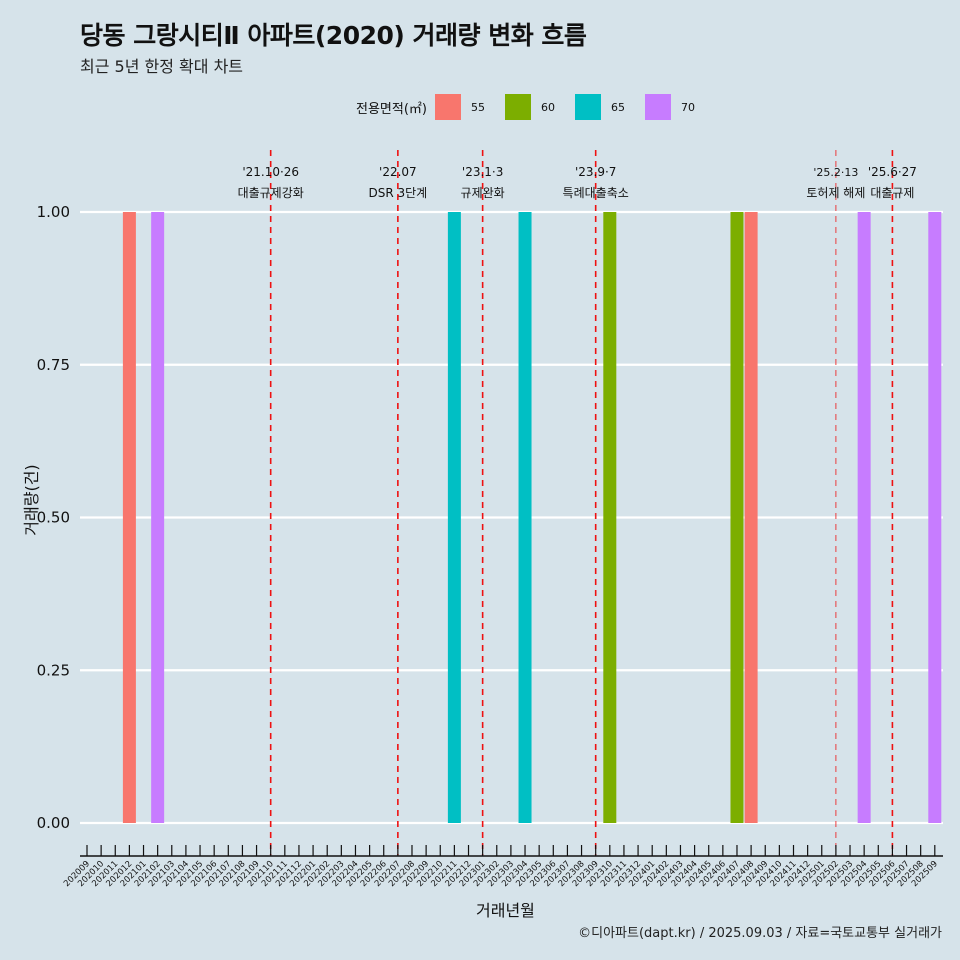 The height and width of the screenshot is (960, 960). I want to click on legend: 전용면적(㎡) 55 60 65 70, so click(535, 107).